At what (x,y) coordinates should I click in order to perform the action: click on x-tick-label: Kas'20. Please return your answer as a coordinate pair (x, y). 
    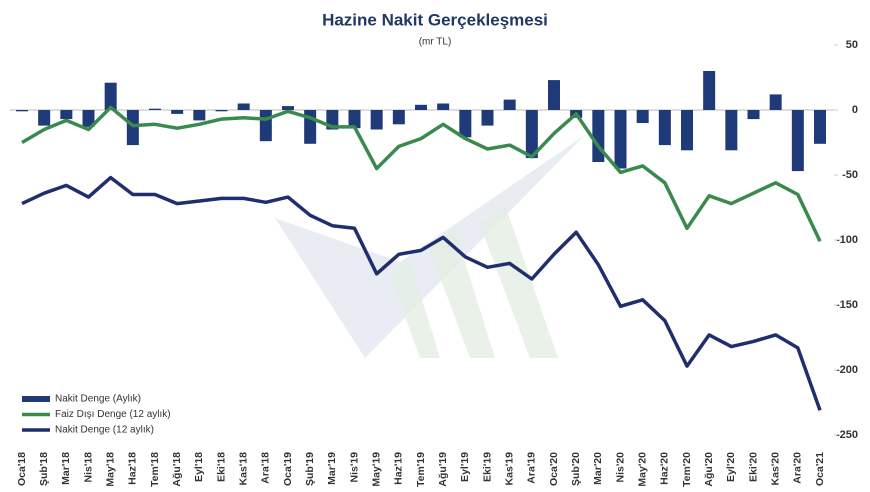
    Looking at the image, I should click on (775, 469).